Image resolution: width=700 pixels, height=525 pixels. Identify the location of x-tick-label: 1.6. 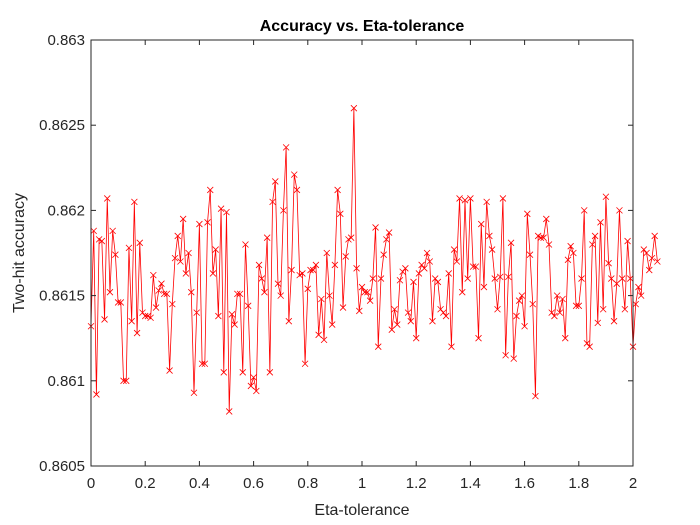
(524, 483).